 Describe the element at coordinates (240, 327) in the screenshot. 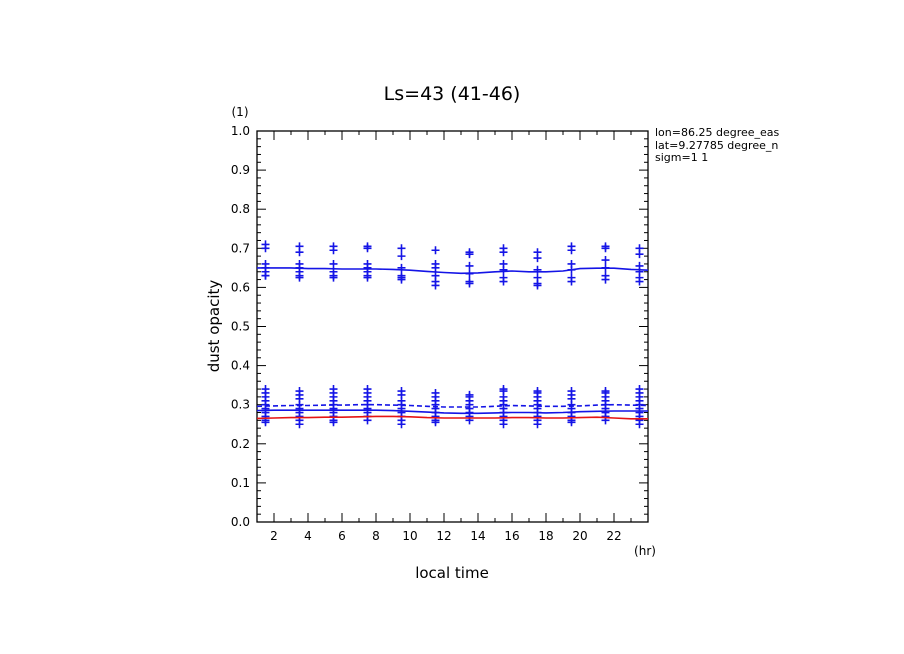

I see `y-tick-label: 0.5` at that location.